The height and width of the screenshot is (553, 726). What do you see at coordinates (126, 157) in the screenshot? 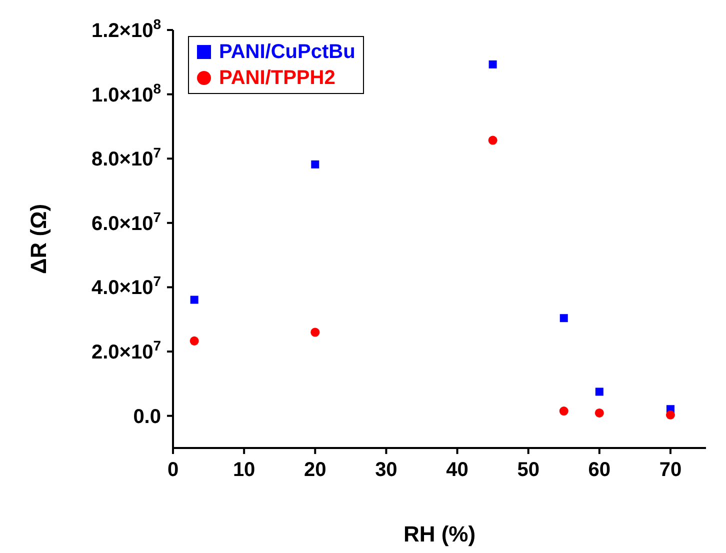
I see `y-tick-label: 8.0×10$^{7}$` at bounding box center [126, 157].